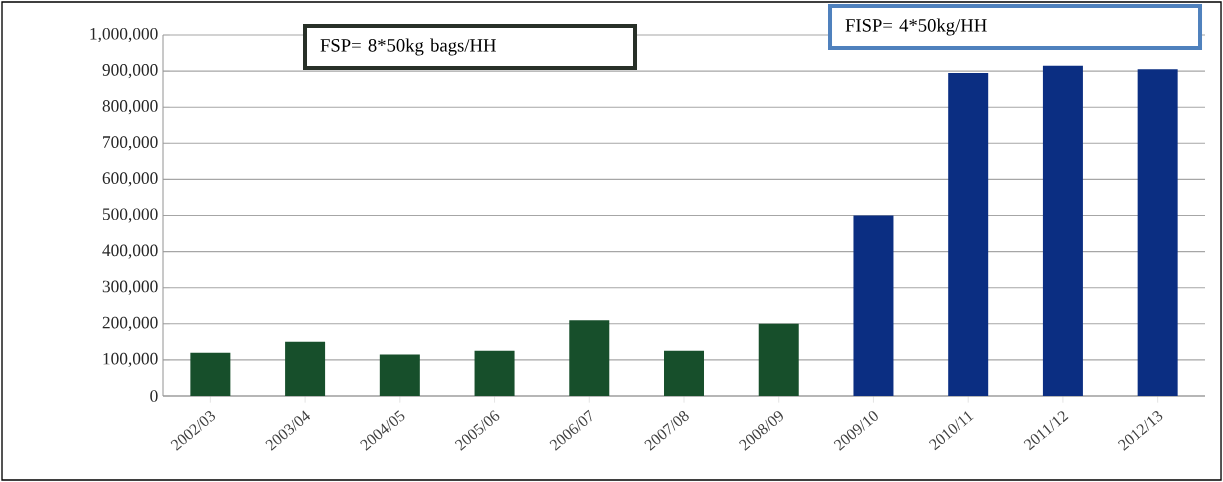 This screenshot has width=1223, height=482. Describe the element at coordinates (130, 143) in the screenshot. I see `y-tick-label: 700,000` at that location.